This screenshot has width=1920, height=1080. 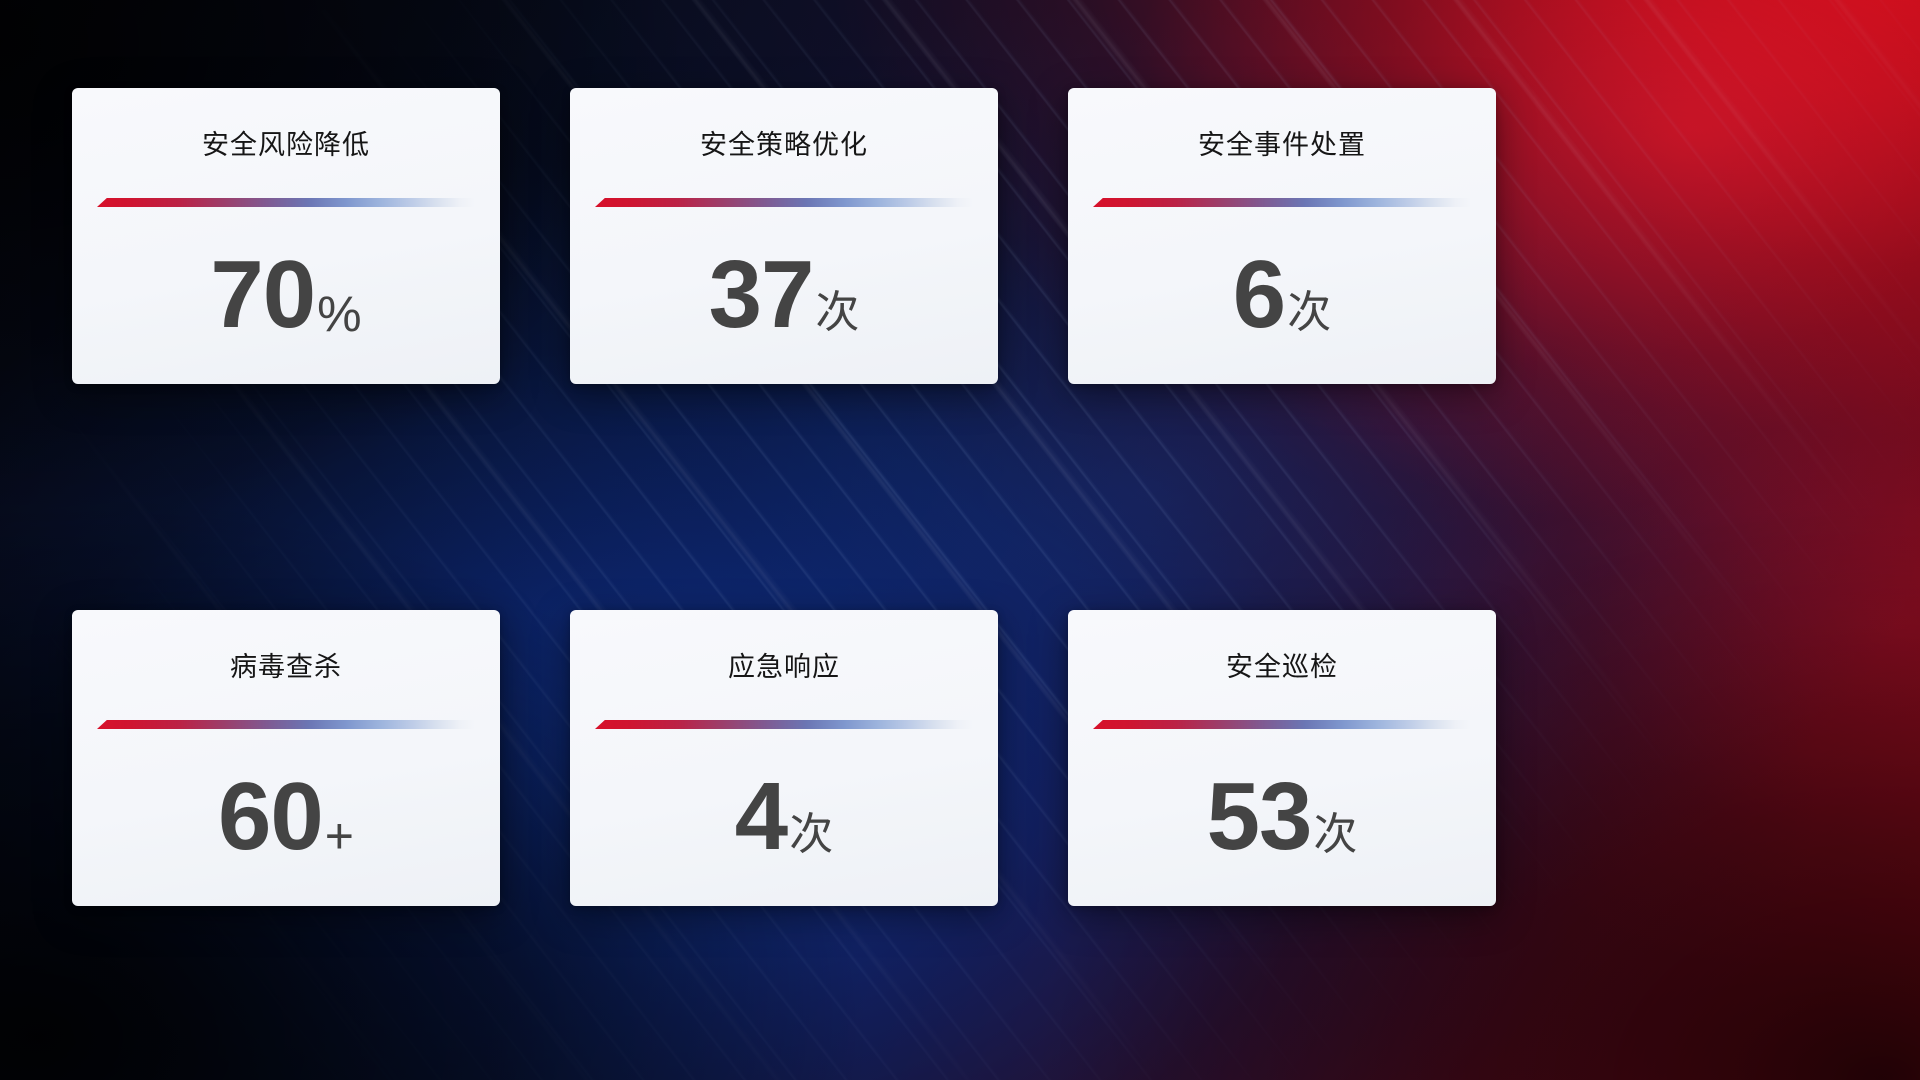 I want to click on metric-card: 安全巡检 53 次, so click(x=1282, y=758).